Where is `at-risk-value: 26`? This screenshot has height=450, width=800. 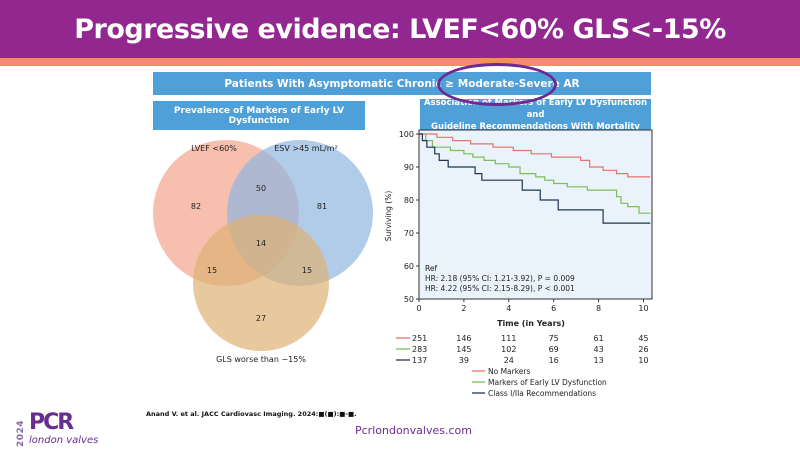 at-risk-value: 26 is located at coordinates (643, 349).